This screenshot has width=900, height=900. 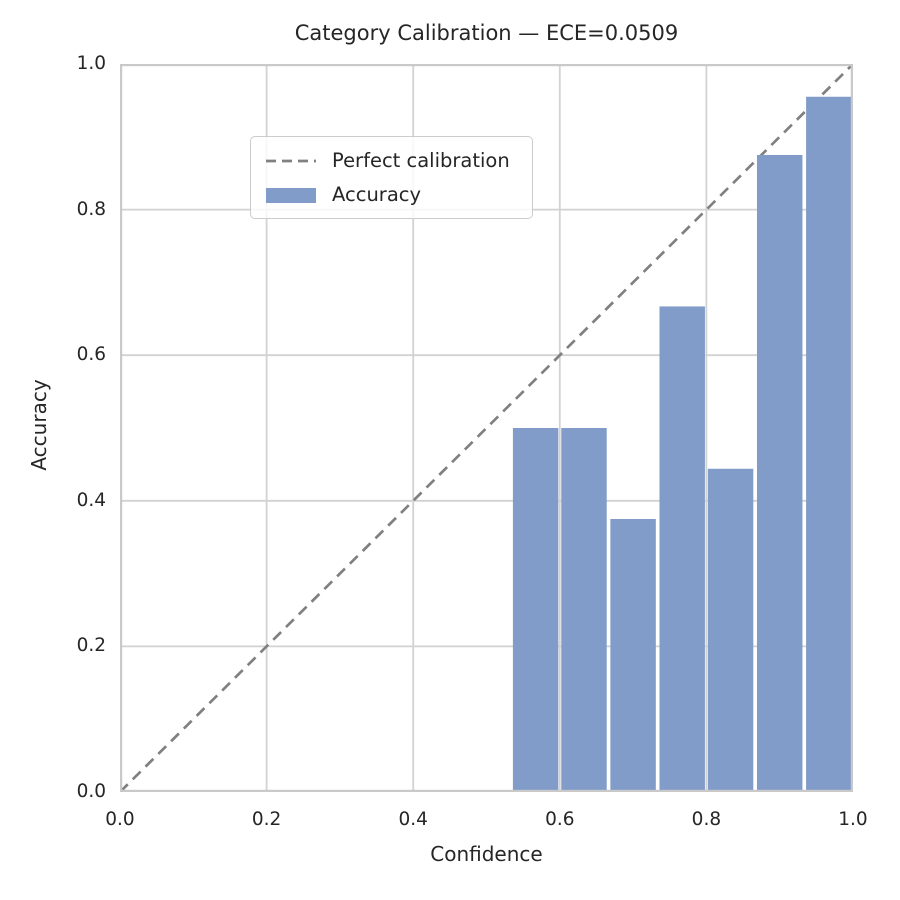 I want to click on x-tick-label: 1.0, so click(x=853, y=819).